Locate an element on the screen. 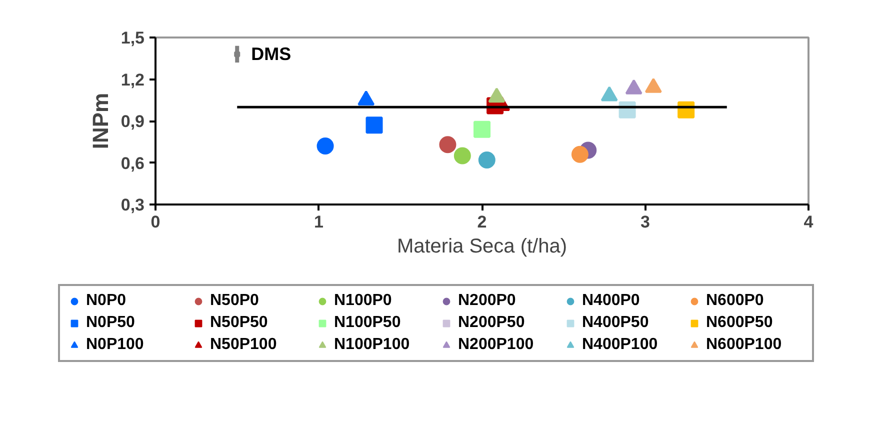 This screenshot has height=435, width=872. x-tick-label: 1 is located at coordinates (319, 222).